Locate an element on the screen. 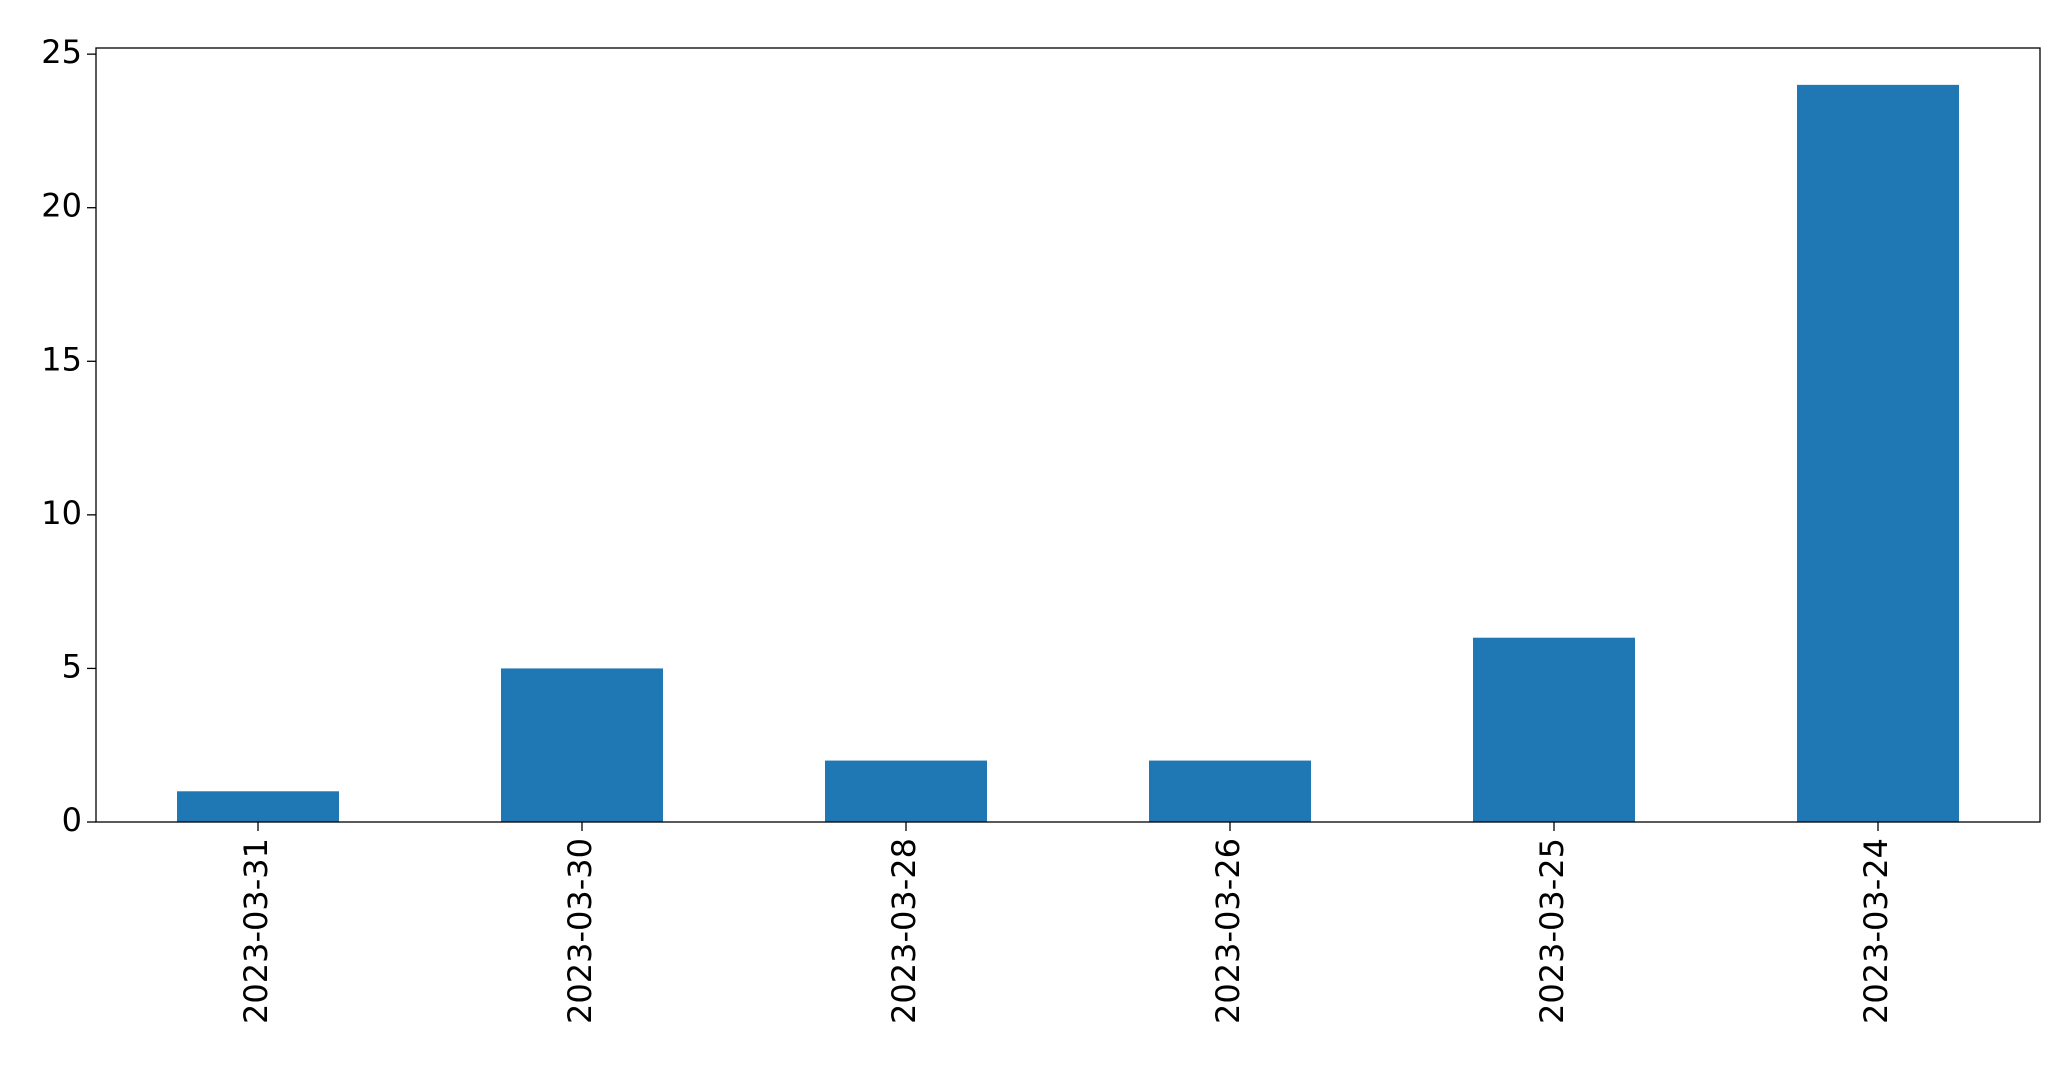 The height and width of the screenshot is (1069, 2071). y-tick-label: 0 is located at coordinates (72, 820).